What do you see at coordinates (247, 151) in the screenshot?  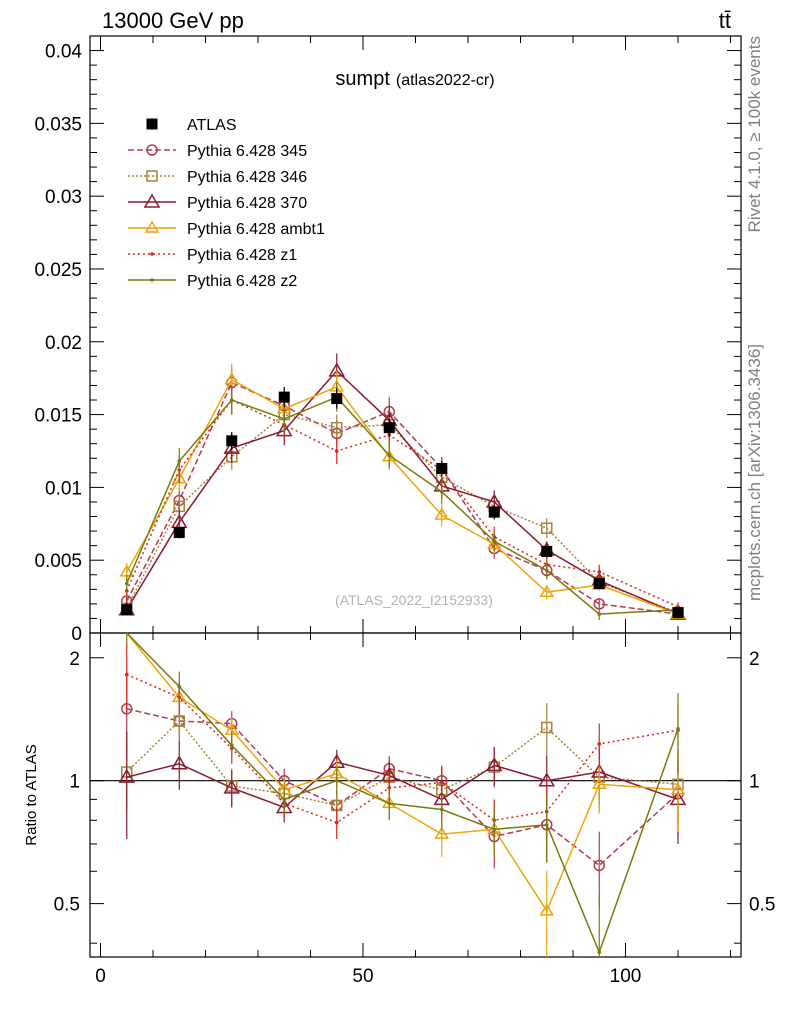 I see `legend-label: Pythia 6.428 345` at bounding box center [247, 151].